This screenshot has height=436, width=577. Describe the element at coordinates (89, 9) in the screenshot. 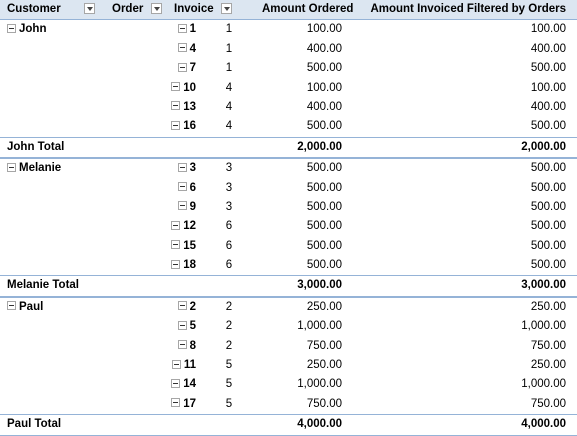

I see `customer-filter-dropdown-icon` at that location.